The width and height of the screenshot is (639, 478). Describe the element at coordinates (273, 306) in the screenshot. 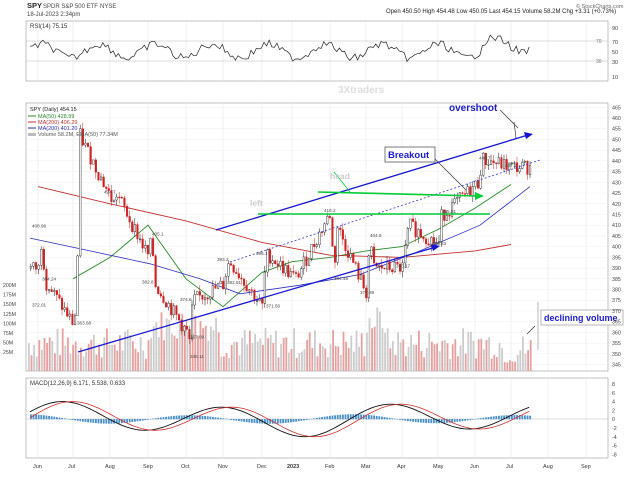

I see `price-label: 371.56` at that location.